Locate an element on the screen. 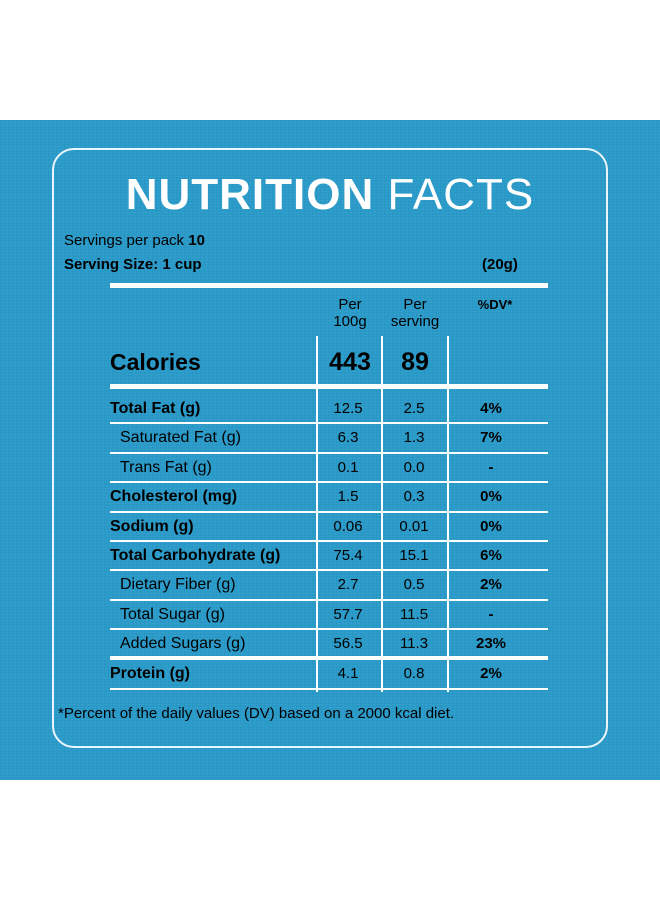 The image size is (660, 900). nutrient-per-100g: 12.5 is located at coordinates (348, 408).